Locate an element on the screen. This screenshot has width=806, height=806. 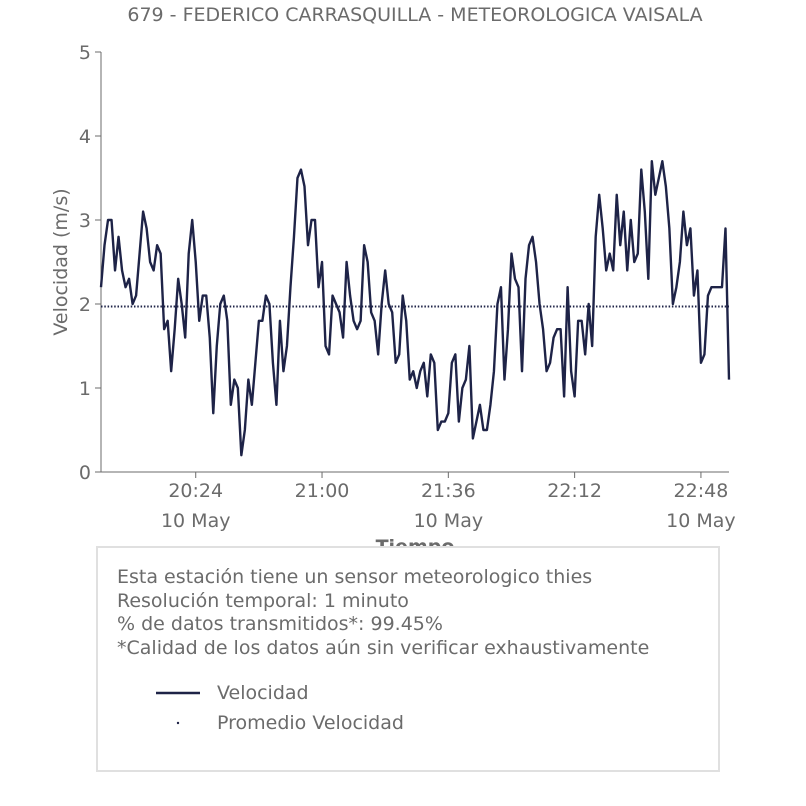
y-tick-label: 5 is located at coordinates (85, 53).